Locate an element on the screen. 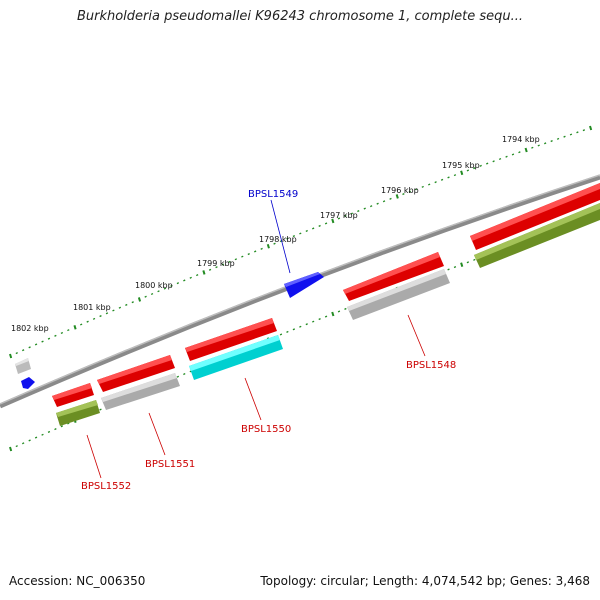 The image size is (600, 600). gene-cyan-bpsl1550 is located at coordinates (236, 357).